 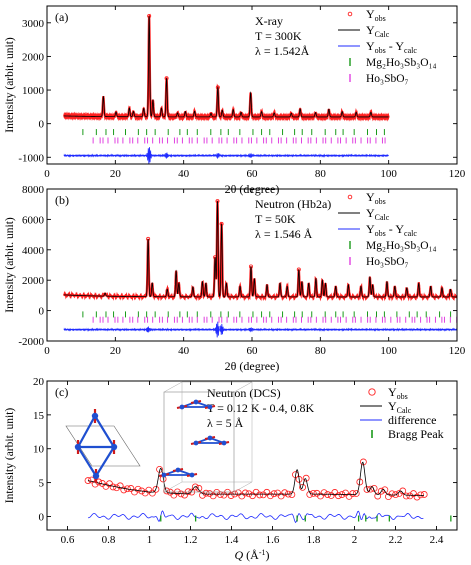 What do you see at coordinates (39, 416) in the screenshot?
I see `y-tick-label: 15` at bounding box center [39, 416].